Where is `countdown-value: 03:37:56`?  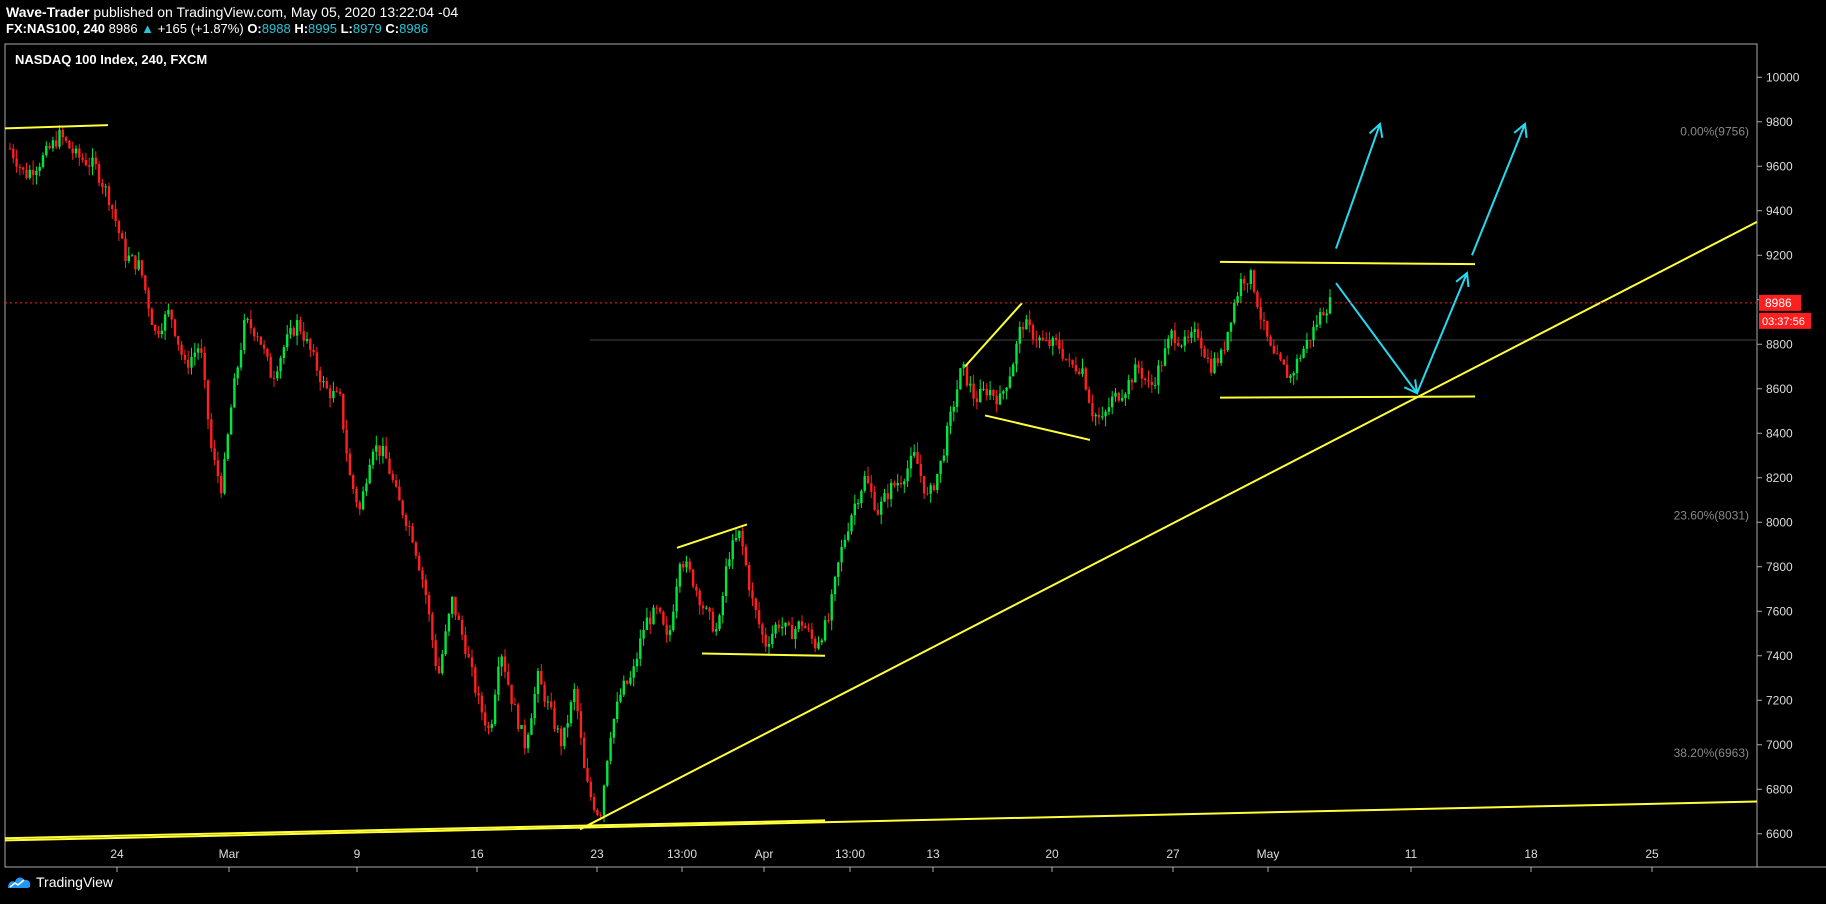 countdown-value: 03:37:56 is located at coordinates (1783, 322).